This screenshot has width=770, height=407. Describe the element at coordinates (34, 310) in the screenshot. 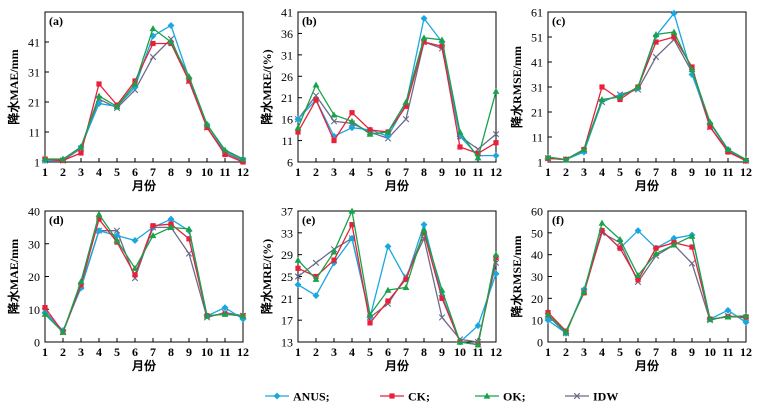

I see `y-tick-label: 10` at that location.